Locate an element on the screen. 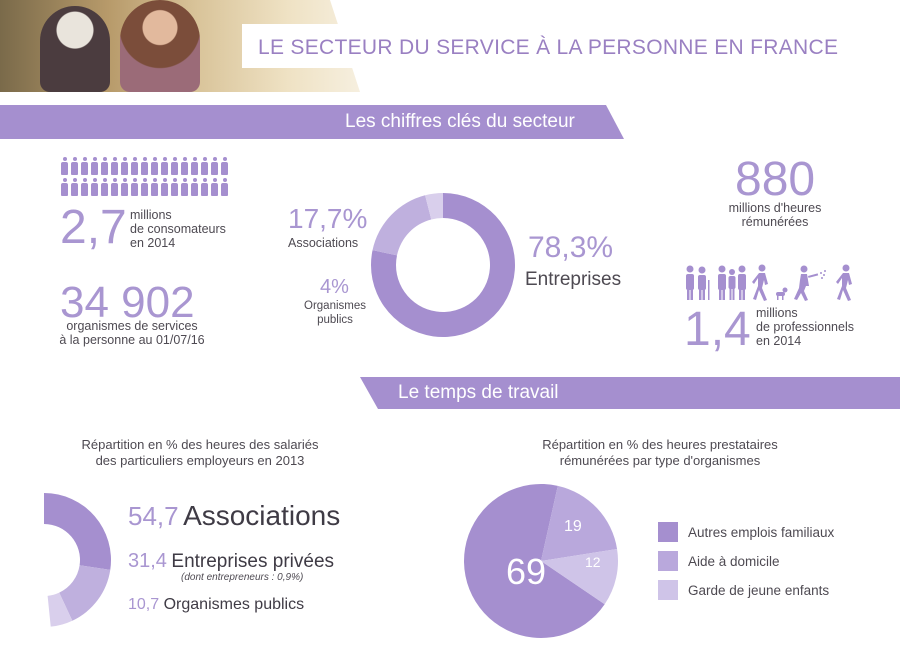 This screenshot has width=900, height=657. caption-line: de consomateurs is located at coordinates (178, 229).